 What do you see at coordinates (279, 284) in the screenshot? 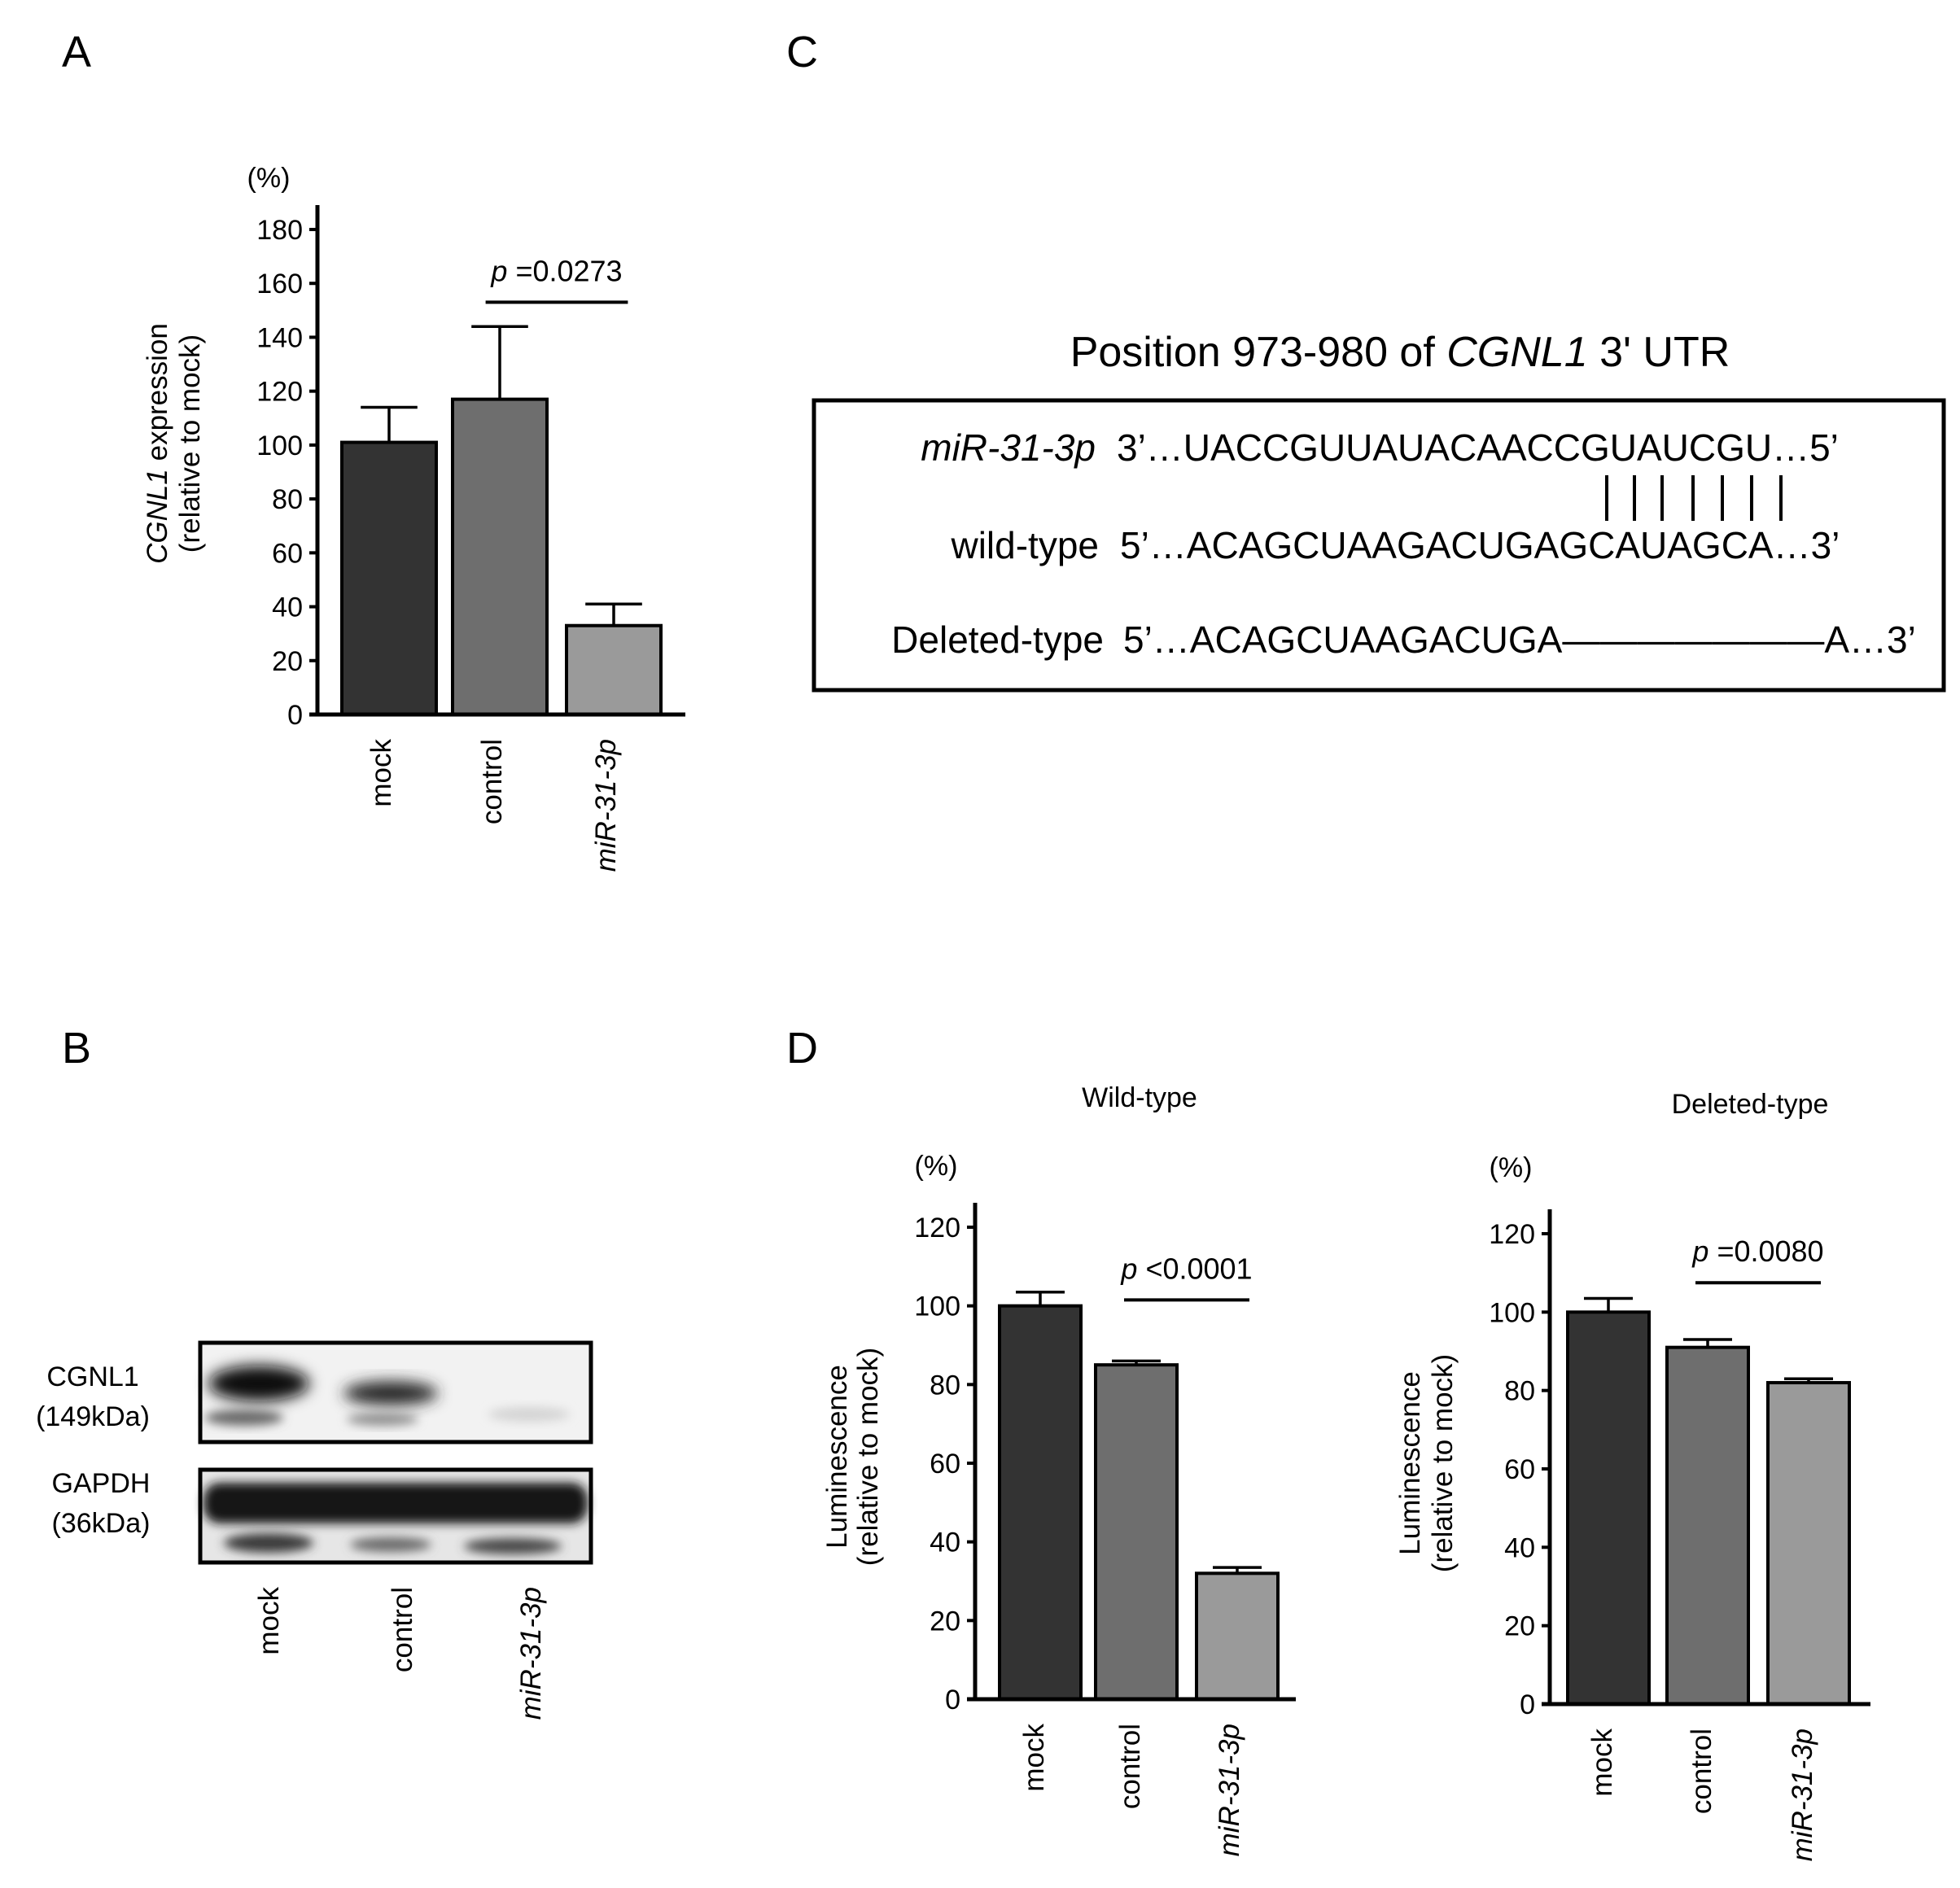
I see `y-tick-label: 160` at bounding box center [279, 284].